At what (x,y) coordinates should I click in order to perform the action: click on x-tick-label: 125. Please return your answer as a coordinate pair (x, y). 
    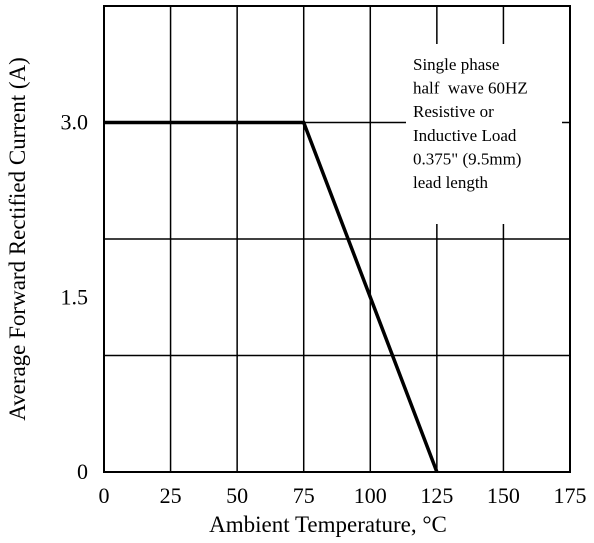
    Looking at the image, I should click on (436, 495).